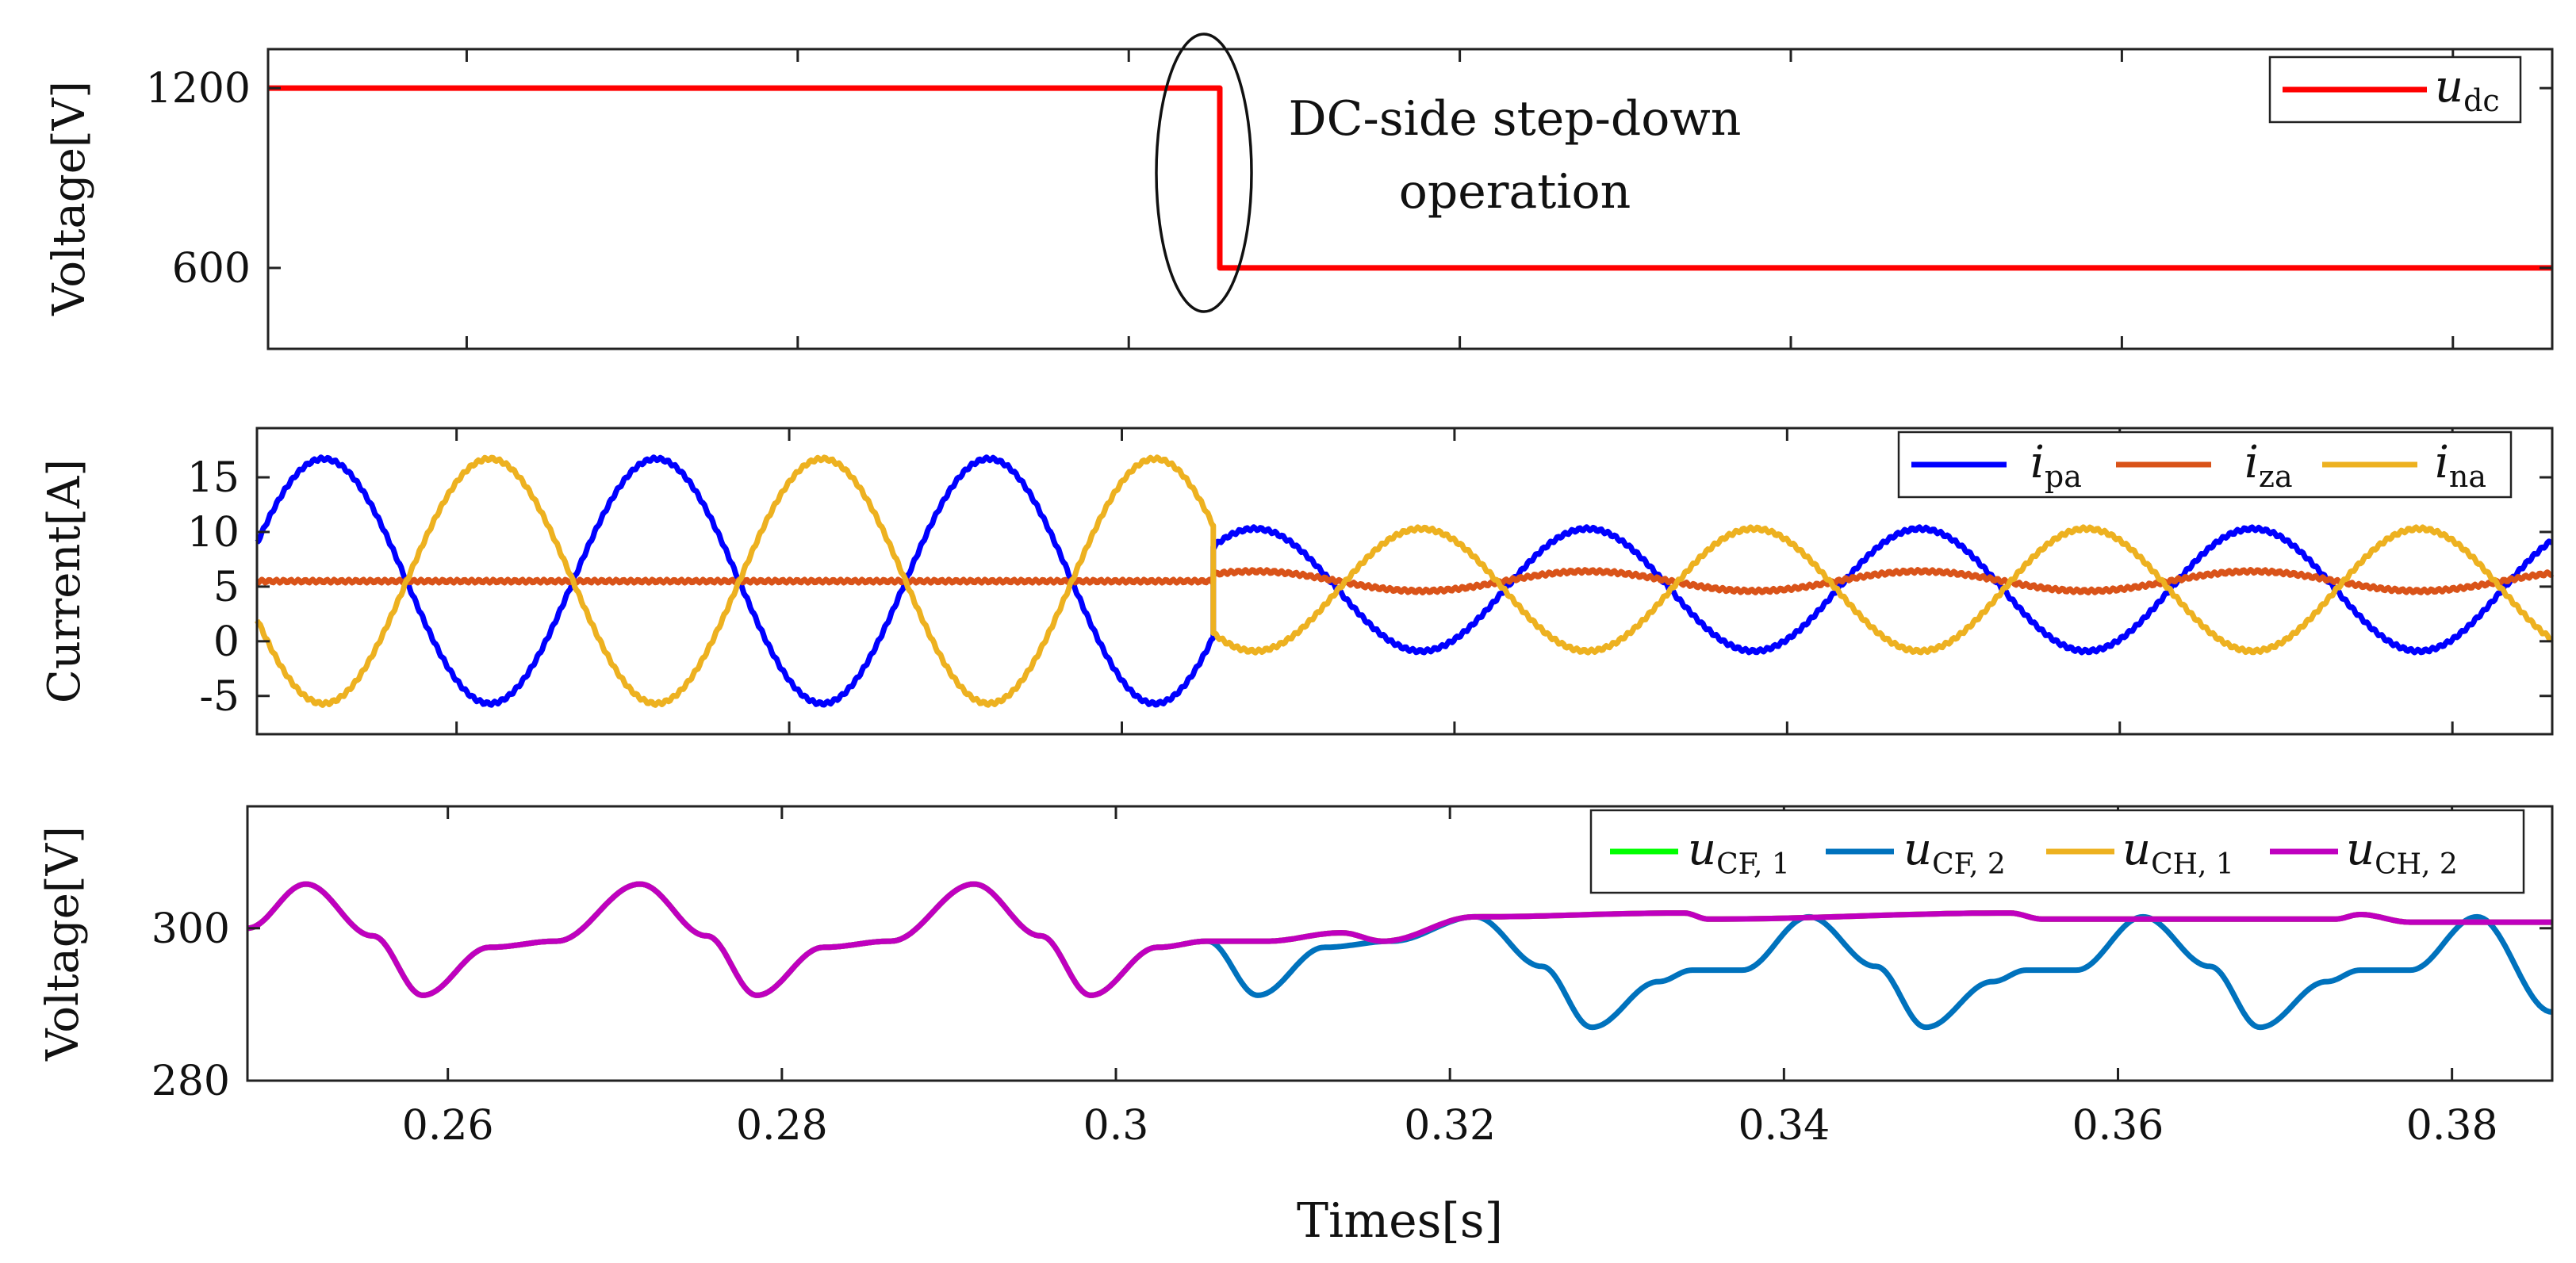 Image resolution: width=2576 pixels, height=1263 pixels. I want to click on x-tick-label: 0.38, so click(2452, 1126).